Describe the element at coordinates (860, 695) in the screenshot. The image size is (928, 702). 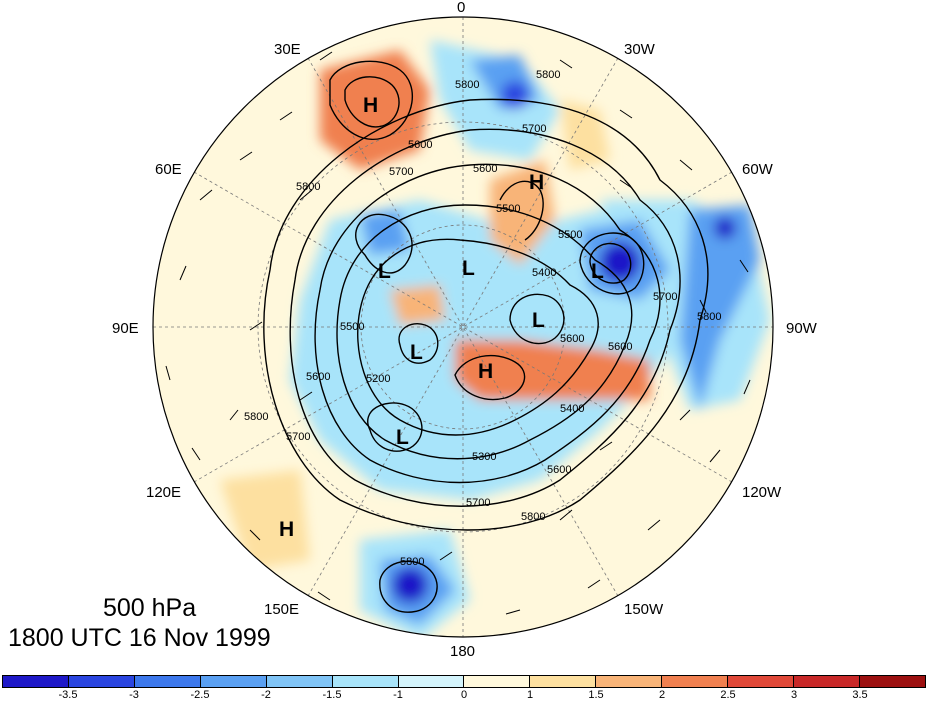
I see `colorbar-tick-label: 3.5` at that location.